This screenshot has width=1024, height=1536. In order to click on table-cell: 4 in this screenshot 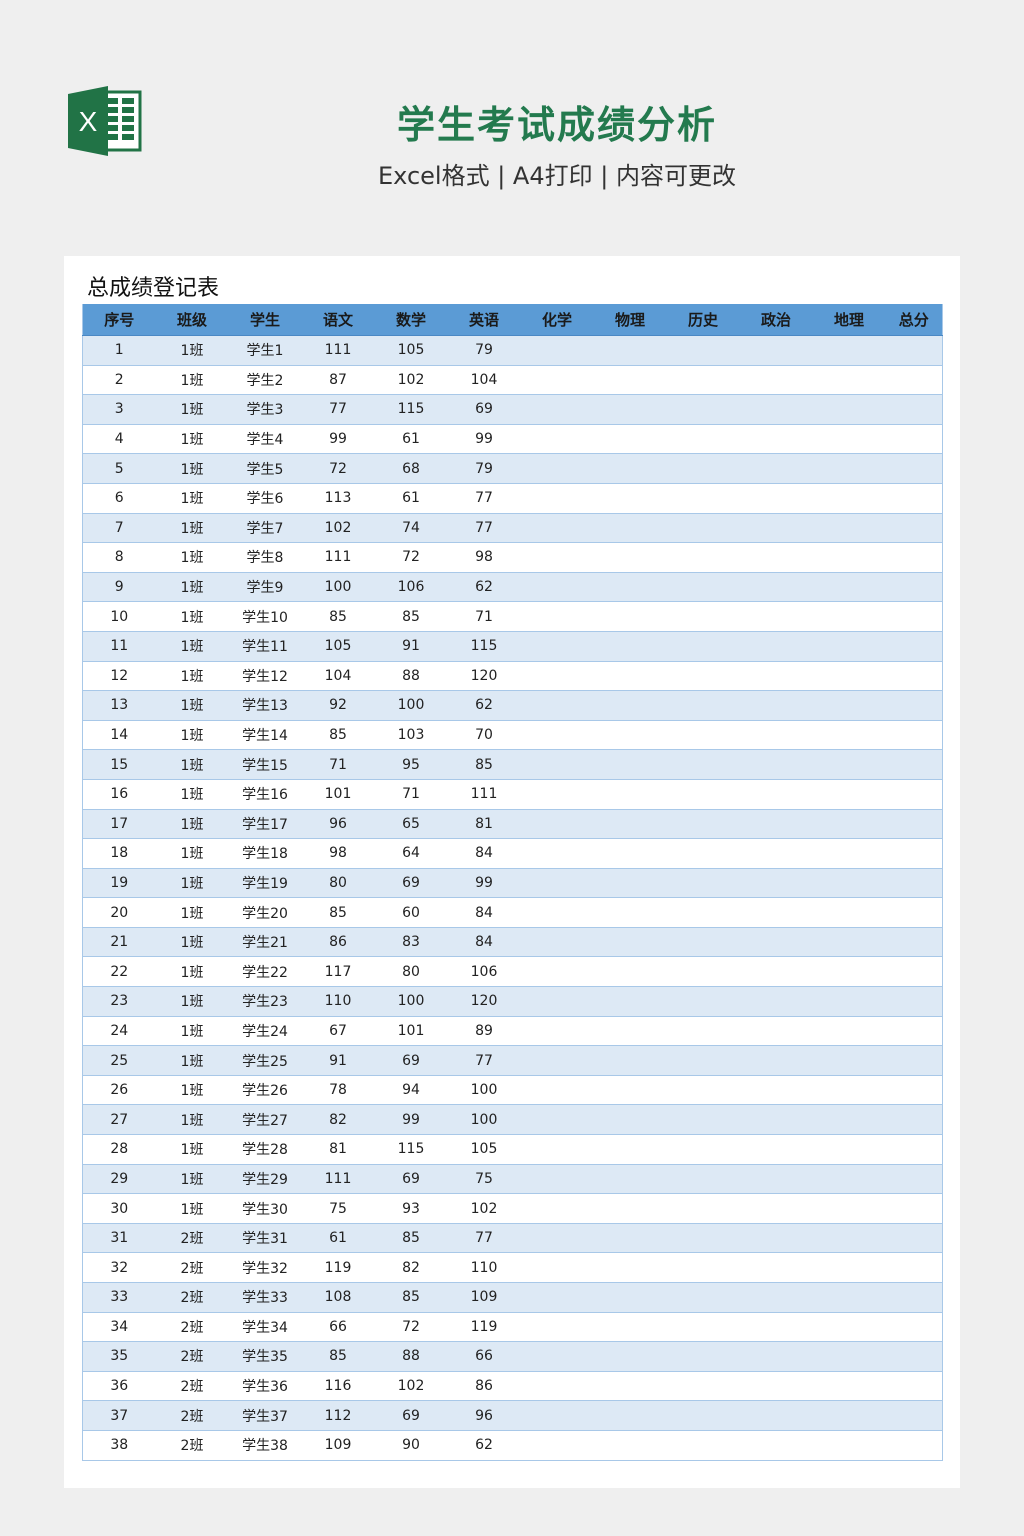, I will do `click(119, 439)`.